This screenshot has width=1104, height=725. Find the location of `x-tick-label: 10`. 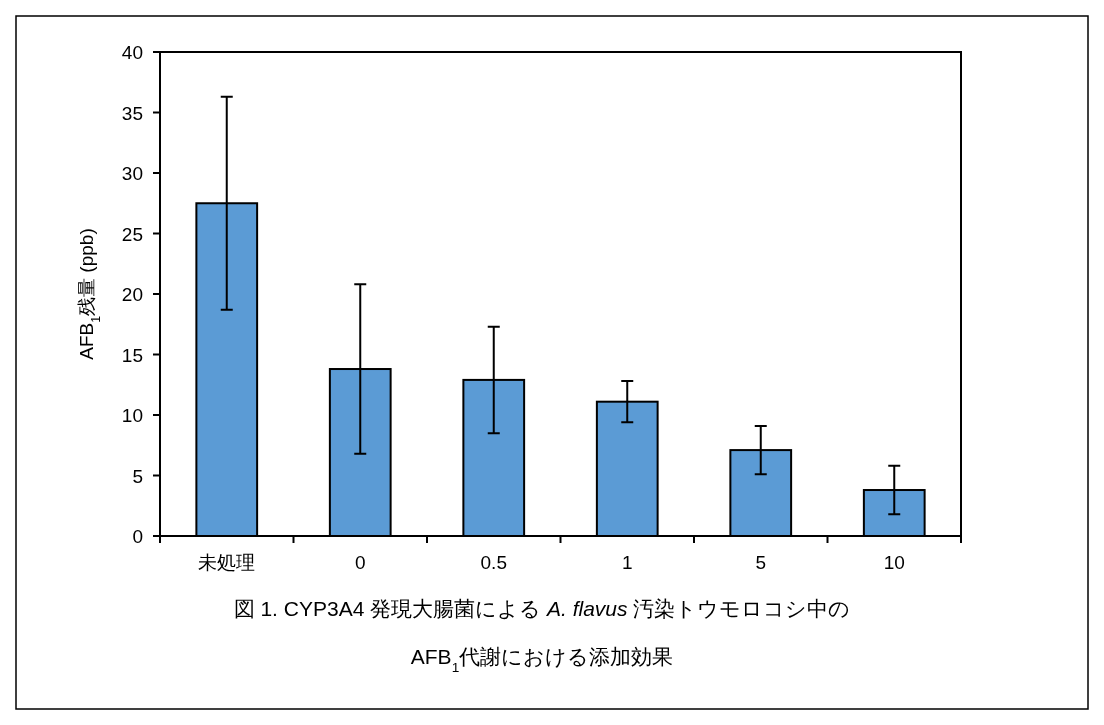

x-tick-label: 10 is located at coordinates (894, 562).